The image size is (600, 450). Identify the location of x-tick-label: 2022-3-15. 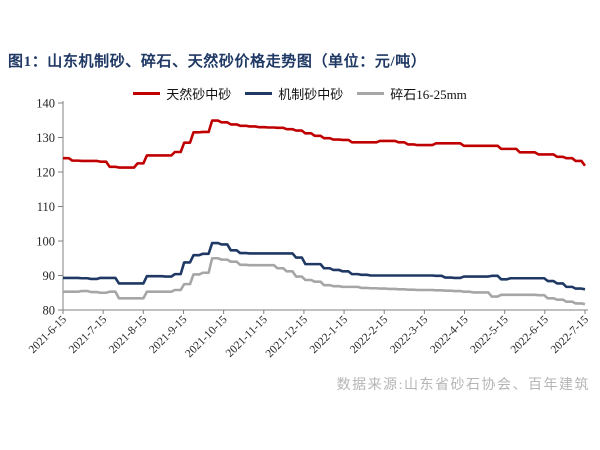
(409, 334).